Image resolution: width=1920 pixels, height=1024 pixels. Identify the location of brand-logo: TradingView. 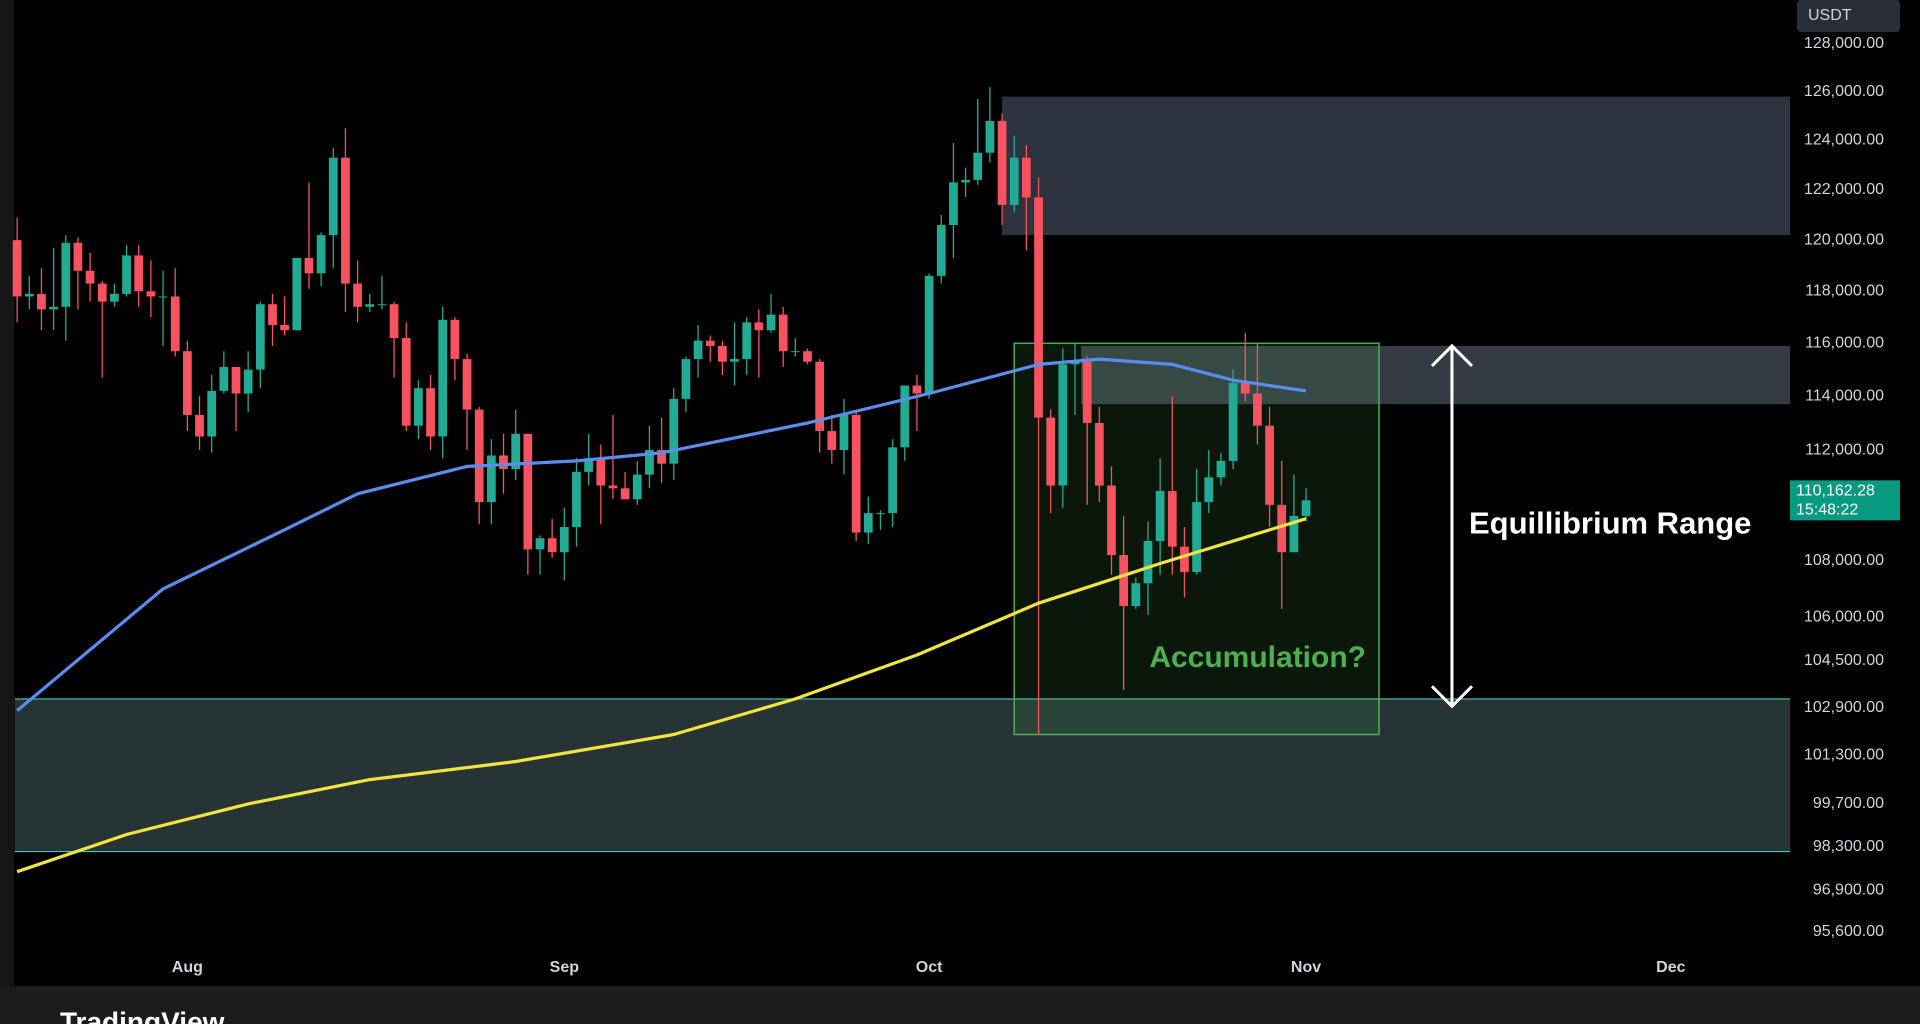
(142, 1015).